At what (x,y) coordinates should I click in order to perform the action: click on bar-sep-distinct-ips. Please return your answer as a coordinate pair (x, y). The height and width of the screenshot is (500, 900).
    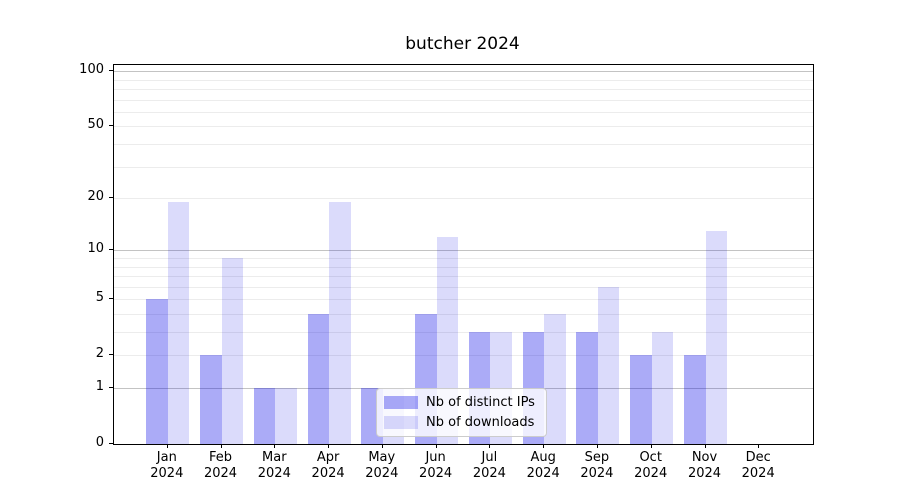
    Looking at the image, I should click on (587, 388).